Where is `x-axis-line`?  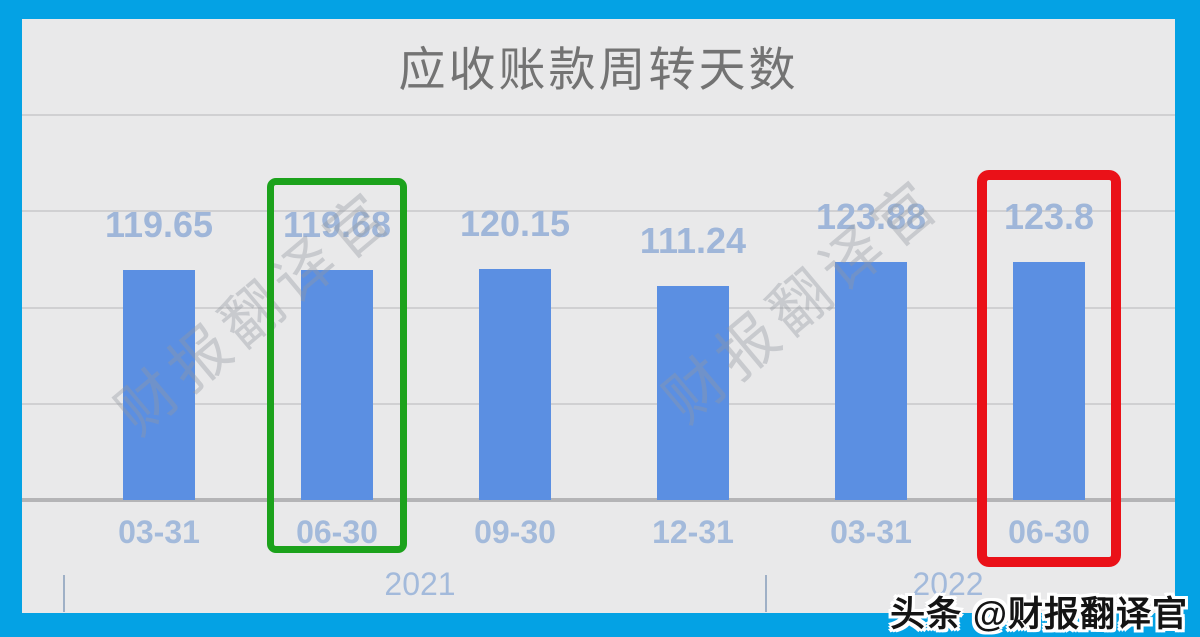 x-axis-line is located at coordinates (598, 500).